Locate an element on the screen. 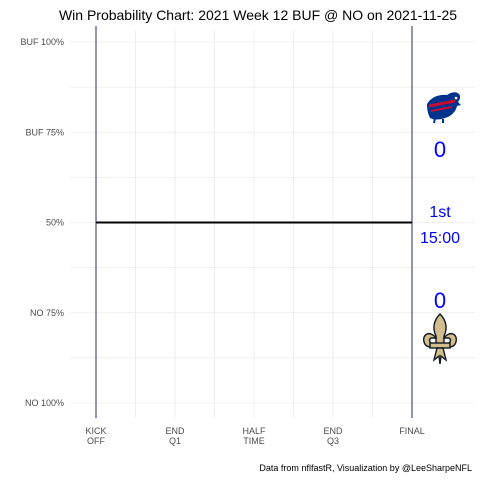  x-tick-label-line2: Q1 is located at coordinates (175, 441).